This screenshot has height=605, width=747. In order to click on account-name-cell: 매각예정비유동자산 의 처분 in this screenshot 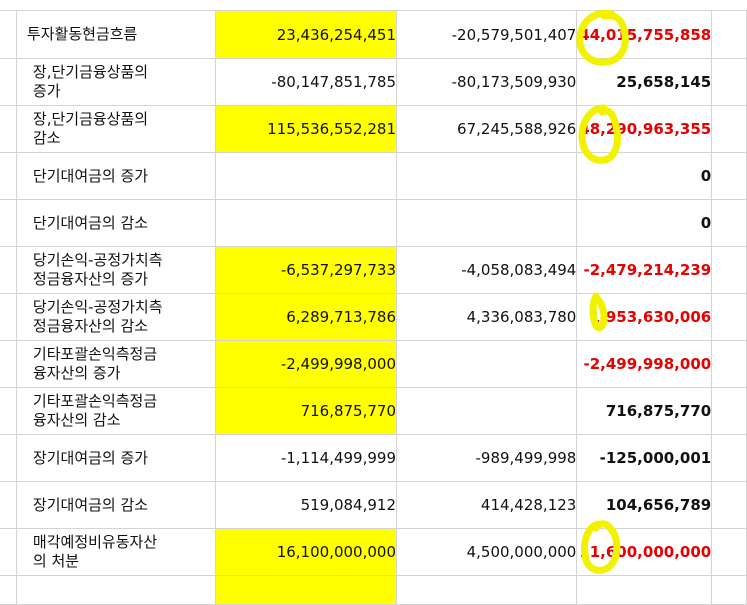, I will do `click(116, 552)`.